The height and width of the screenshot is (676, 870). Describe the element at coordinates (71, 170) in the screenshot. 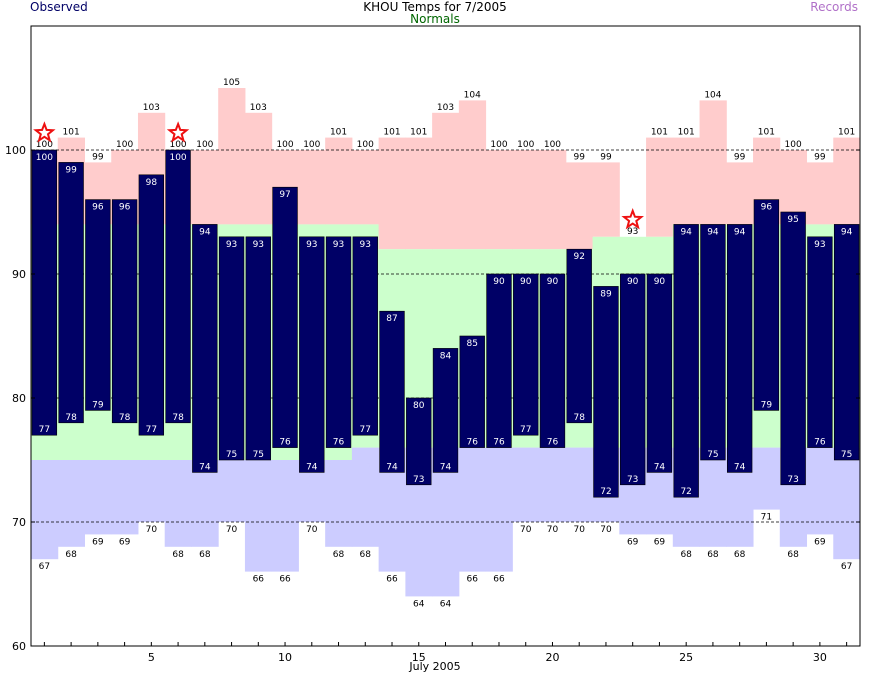

I see `observed-high-label: 99` at that location.